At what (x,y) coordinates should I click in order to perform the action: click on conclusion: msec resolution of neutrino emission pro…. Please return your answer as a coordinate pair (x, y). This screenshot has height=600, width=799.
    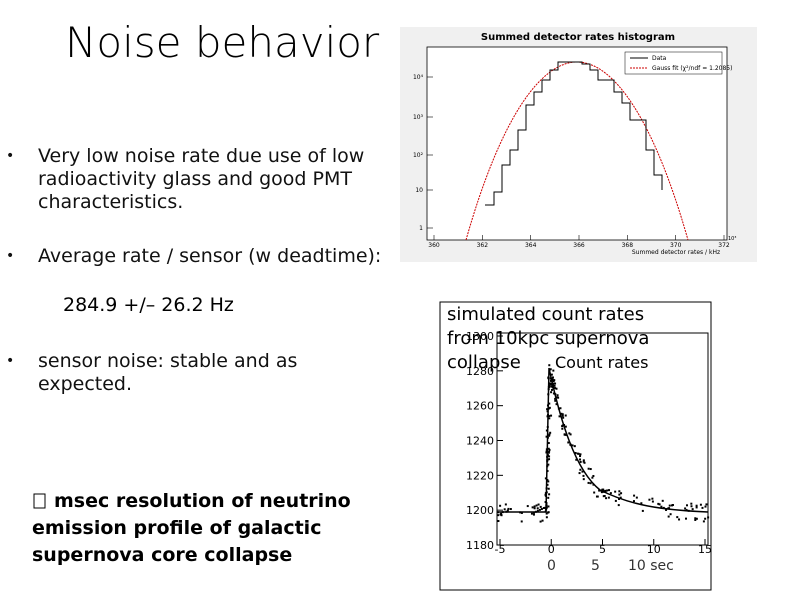
    Looking at the image, I should click on (191, 528).